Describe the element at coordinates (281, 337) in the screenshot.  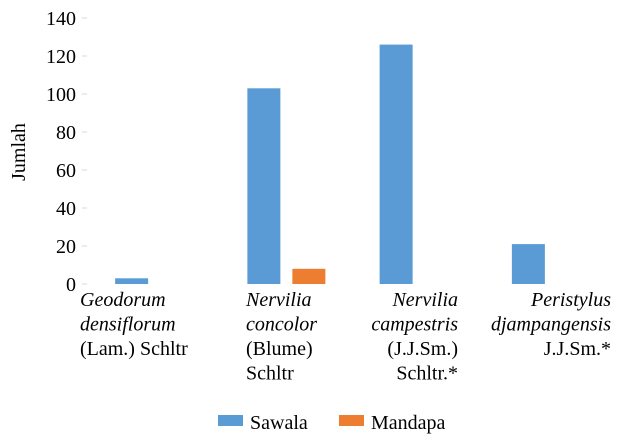
I see `x-category-label: Nervilia concolor (Blume) Schltr` at that location.